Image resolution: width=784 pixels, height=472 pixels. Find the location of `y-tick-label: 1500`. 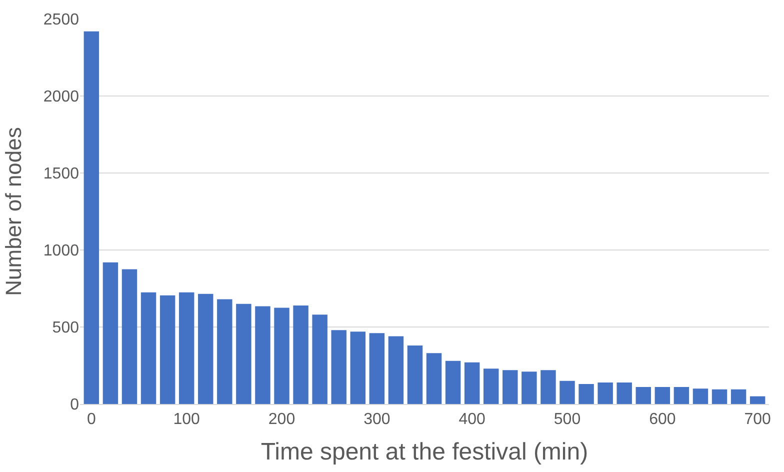

y-tick-label: 1500 is located at coordinates (61, 174).